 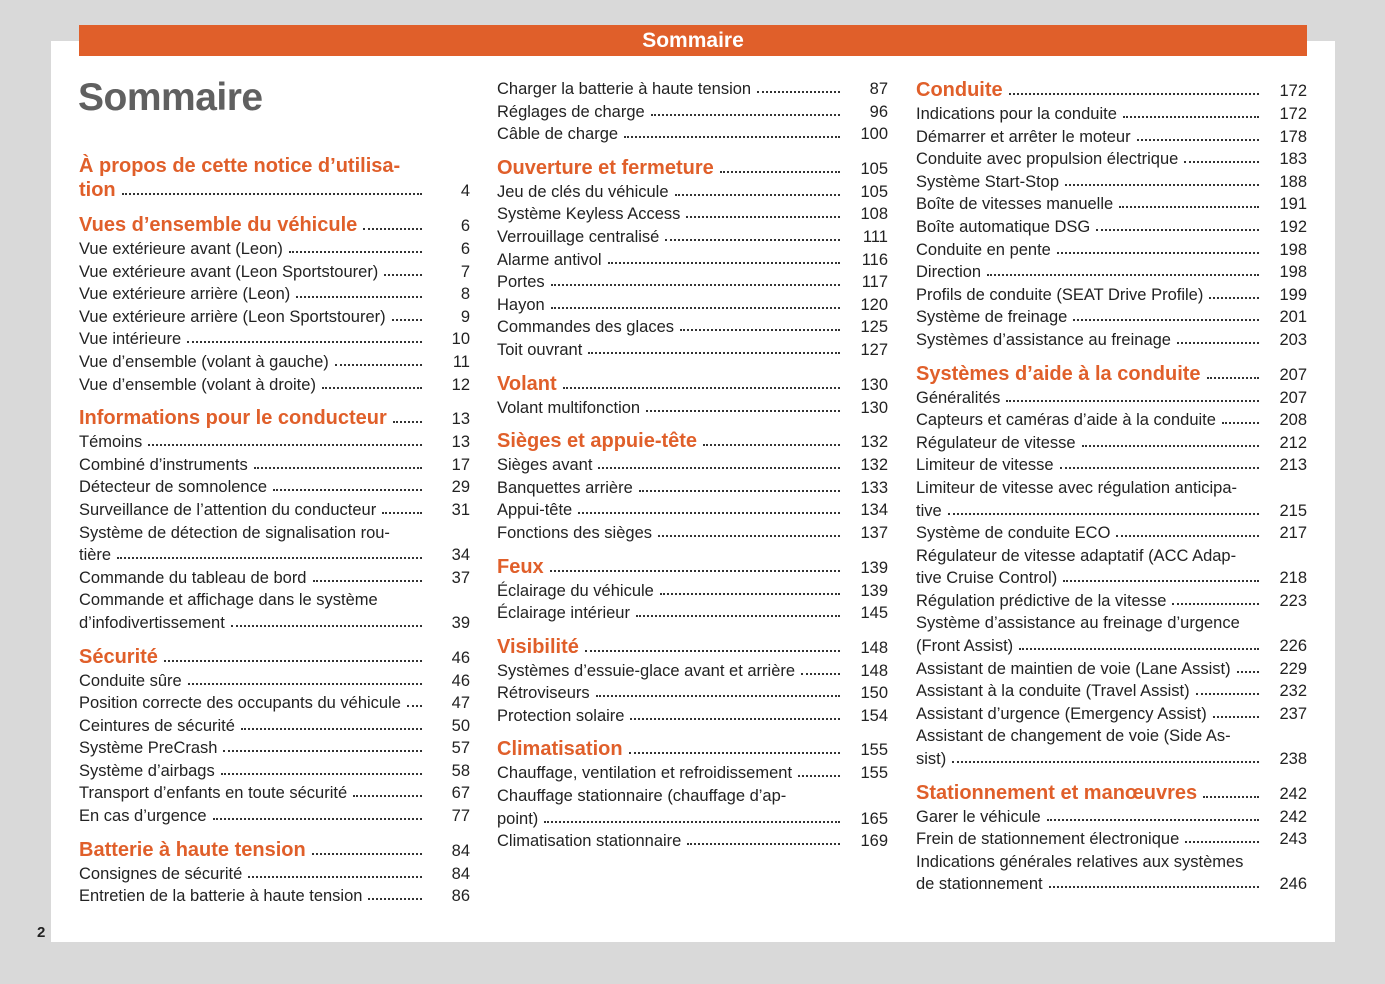 What do you see at coordinates (692, 327) in the screenshot?
I see `toc-entry: Commandes des glaces 125` at bounding box center [692, 327].